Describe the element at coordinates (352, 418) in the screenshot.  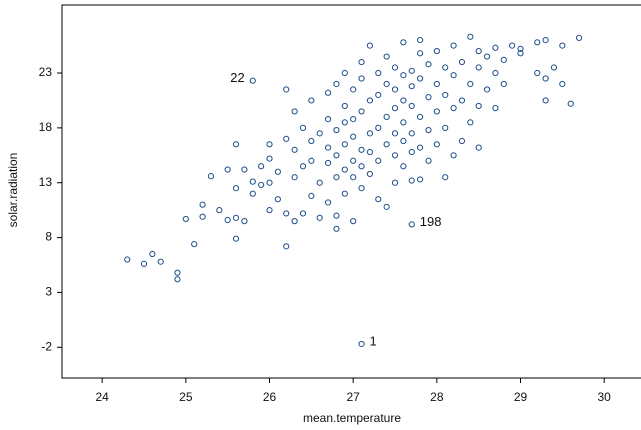
I see `x-axis-label: mean.temperature` at that location.